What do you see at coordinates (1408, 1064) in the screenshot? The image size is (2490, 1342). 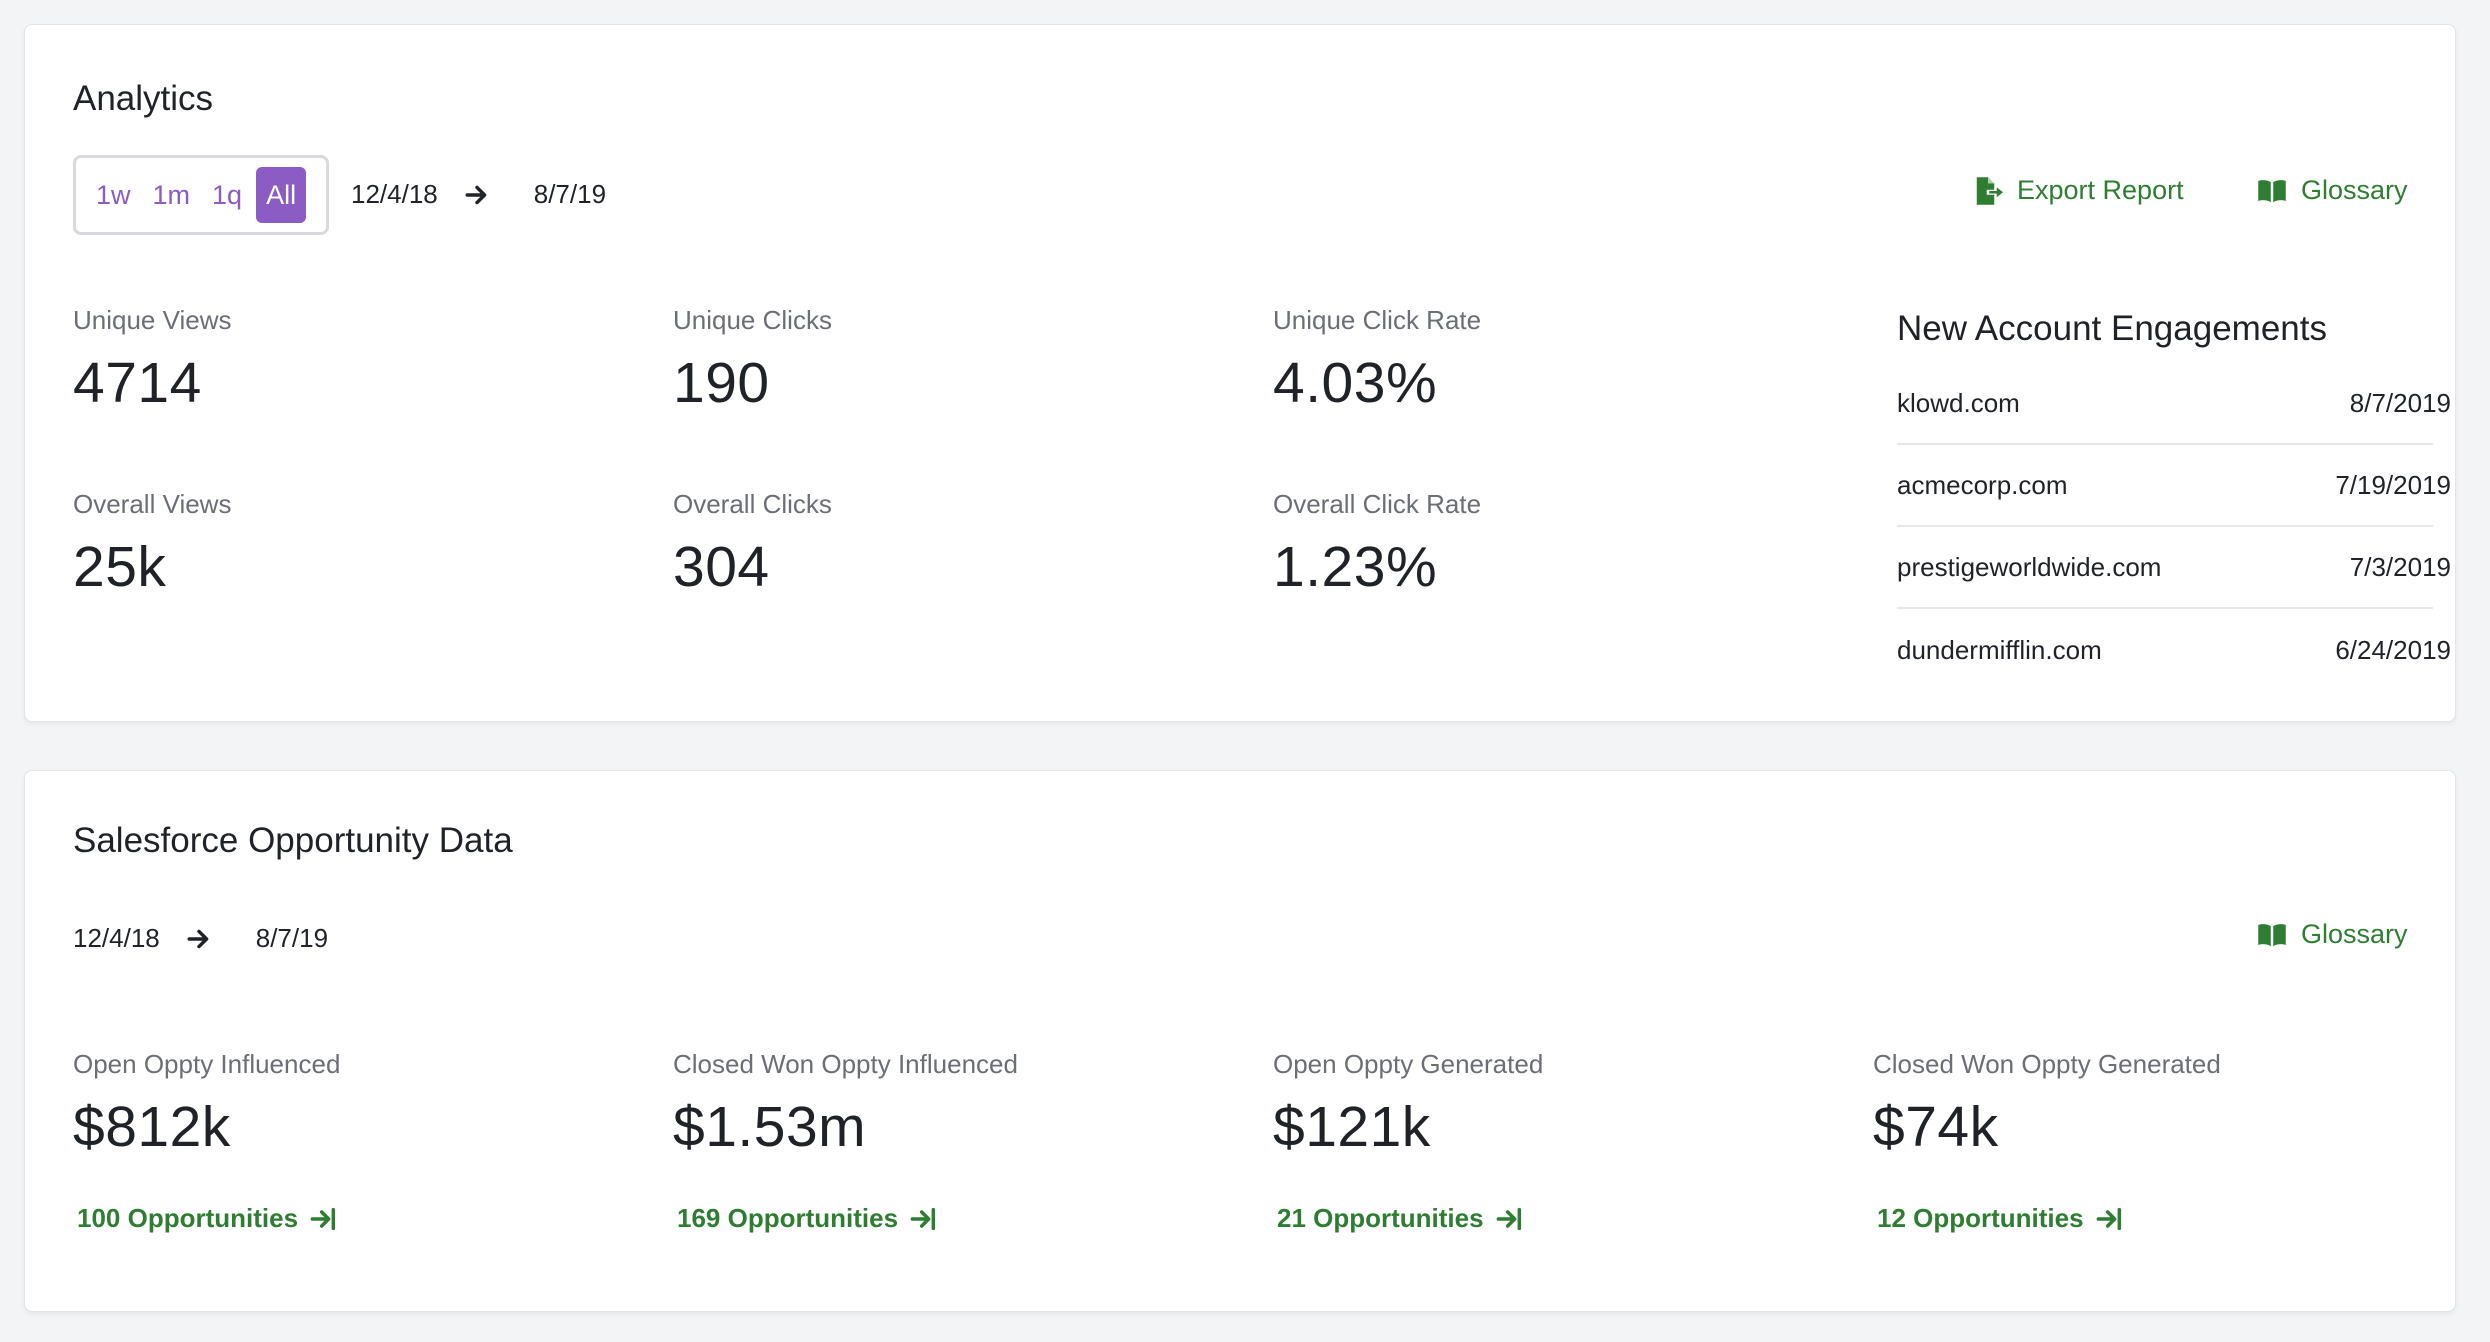 I see `metric-label: Open Oppty Generated` at bounding box center [1408, 1064].